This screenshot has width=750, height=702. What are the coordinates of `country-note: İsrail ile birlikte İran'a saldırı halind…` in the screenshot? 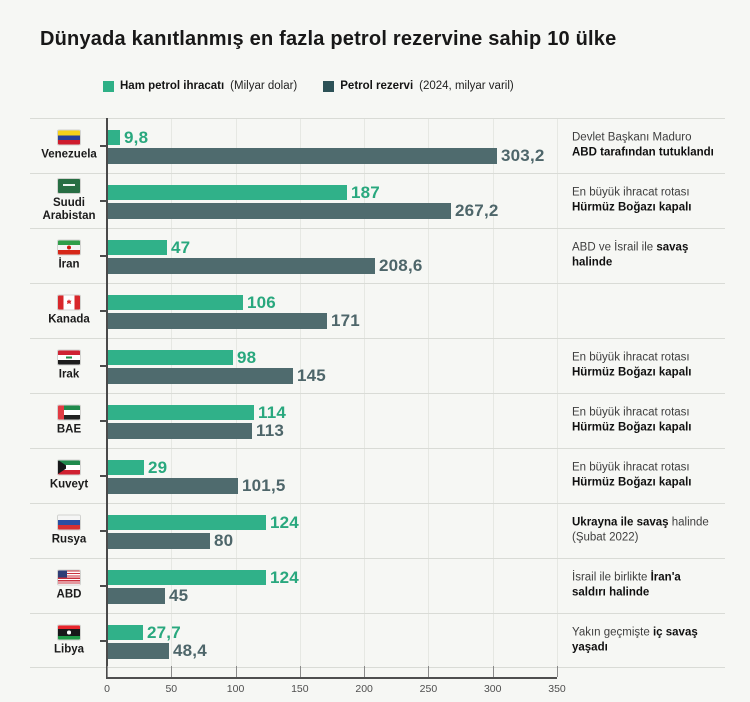 It's located at (656, 585).